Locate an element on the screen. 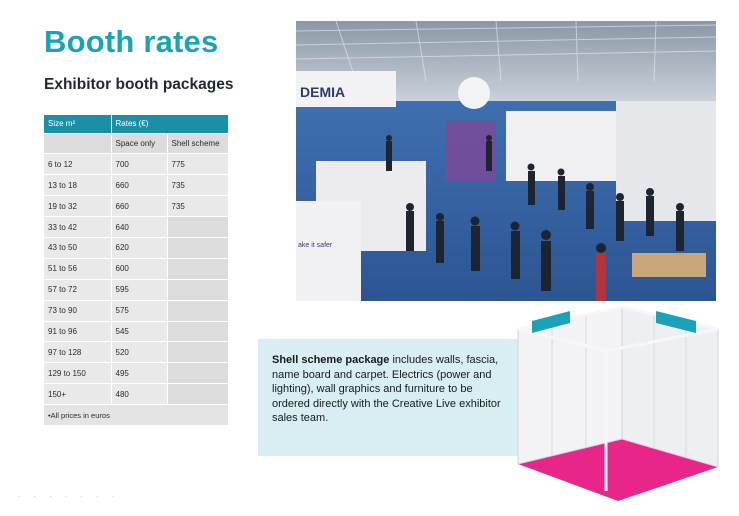  table-row: 43 to 50 620 is located at coordinates (136, 248).